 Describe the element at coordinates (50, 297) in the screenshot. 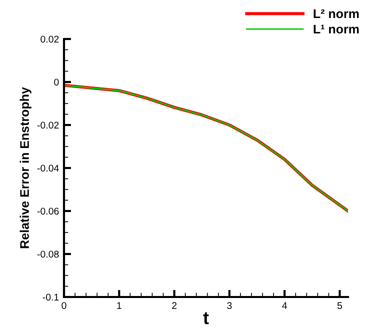

I see `y-tick-label: -0.1` at that location.